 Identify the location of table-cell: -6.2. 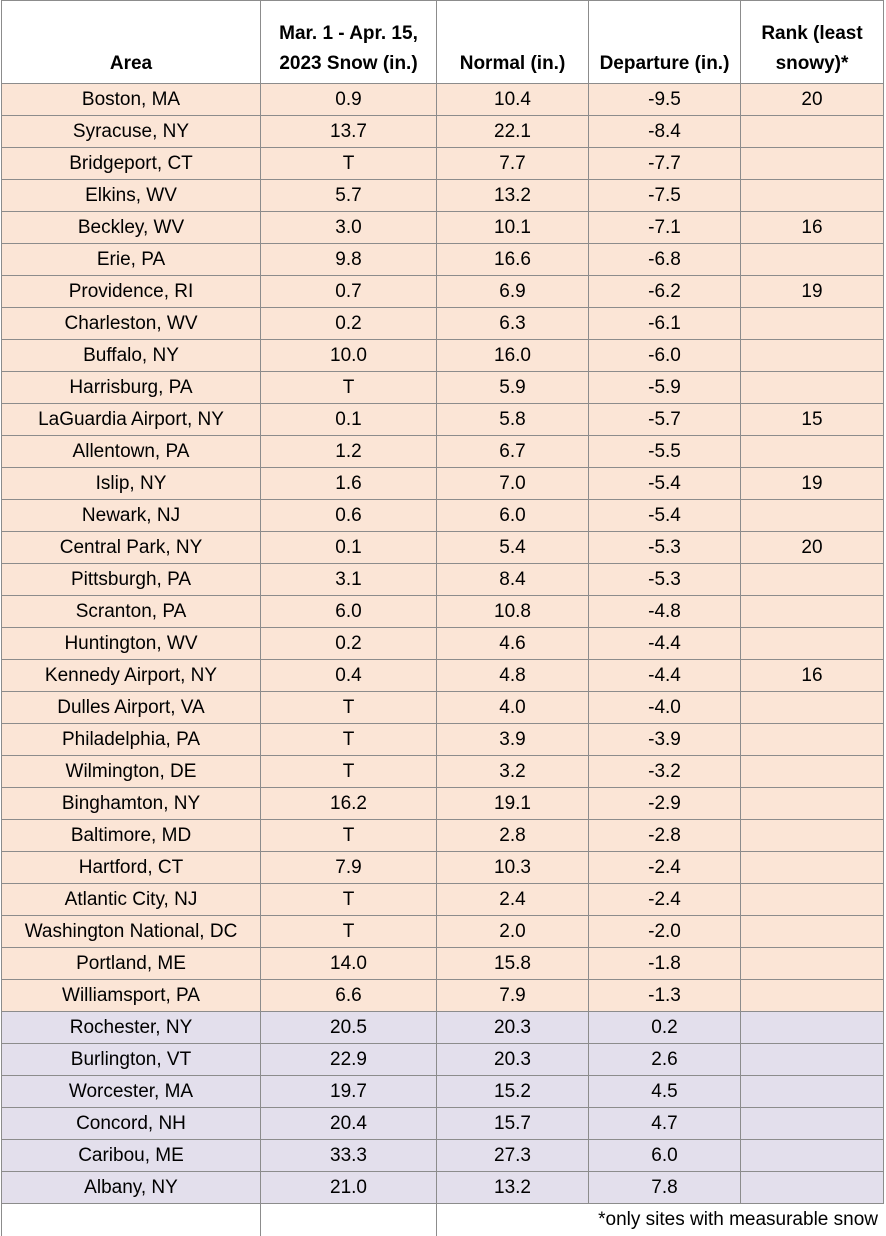
(665, 292).